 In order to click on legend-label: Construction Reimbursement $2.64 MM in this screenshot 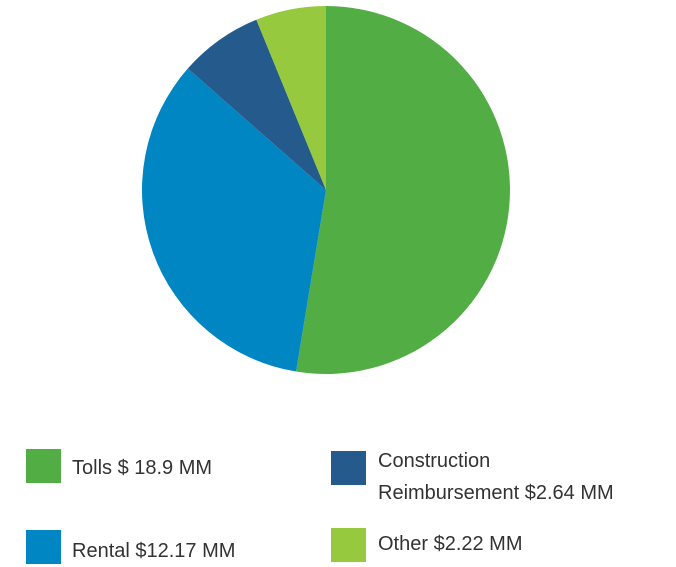, I will do `click(496, 477)`.